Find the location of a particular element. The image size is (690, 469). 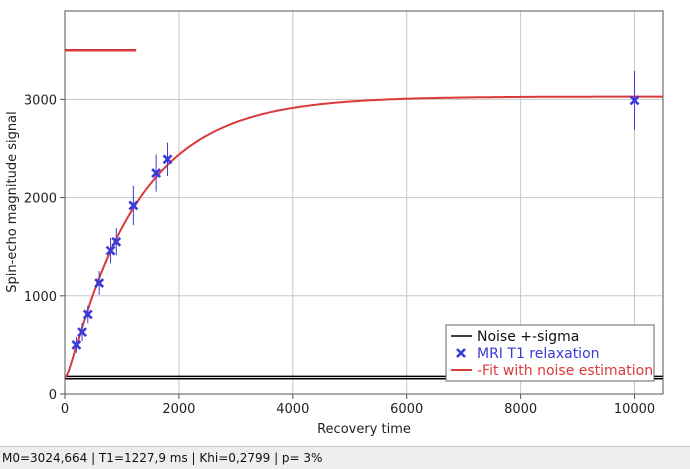

x-axis-title: Recovery time is located at coordinates (364, 429).